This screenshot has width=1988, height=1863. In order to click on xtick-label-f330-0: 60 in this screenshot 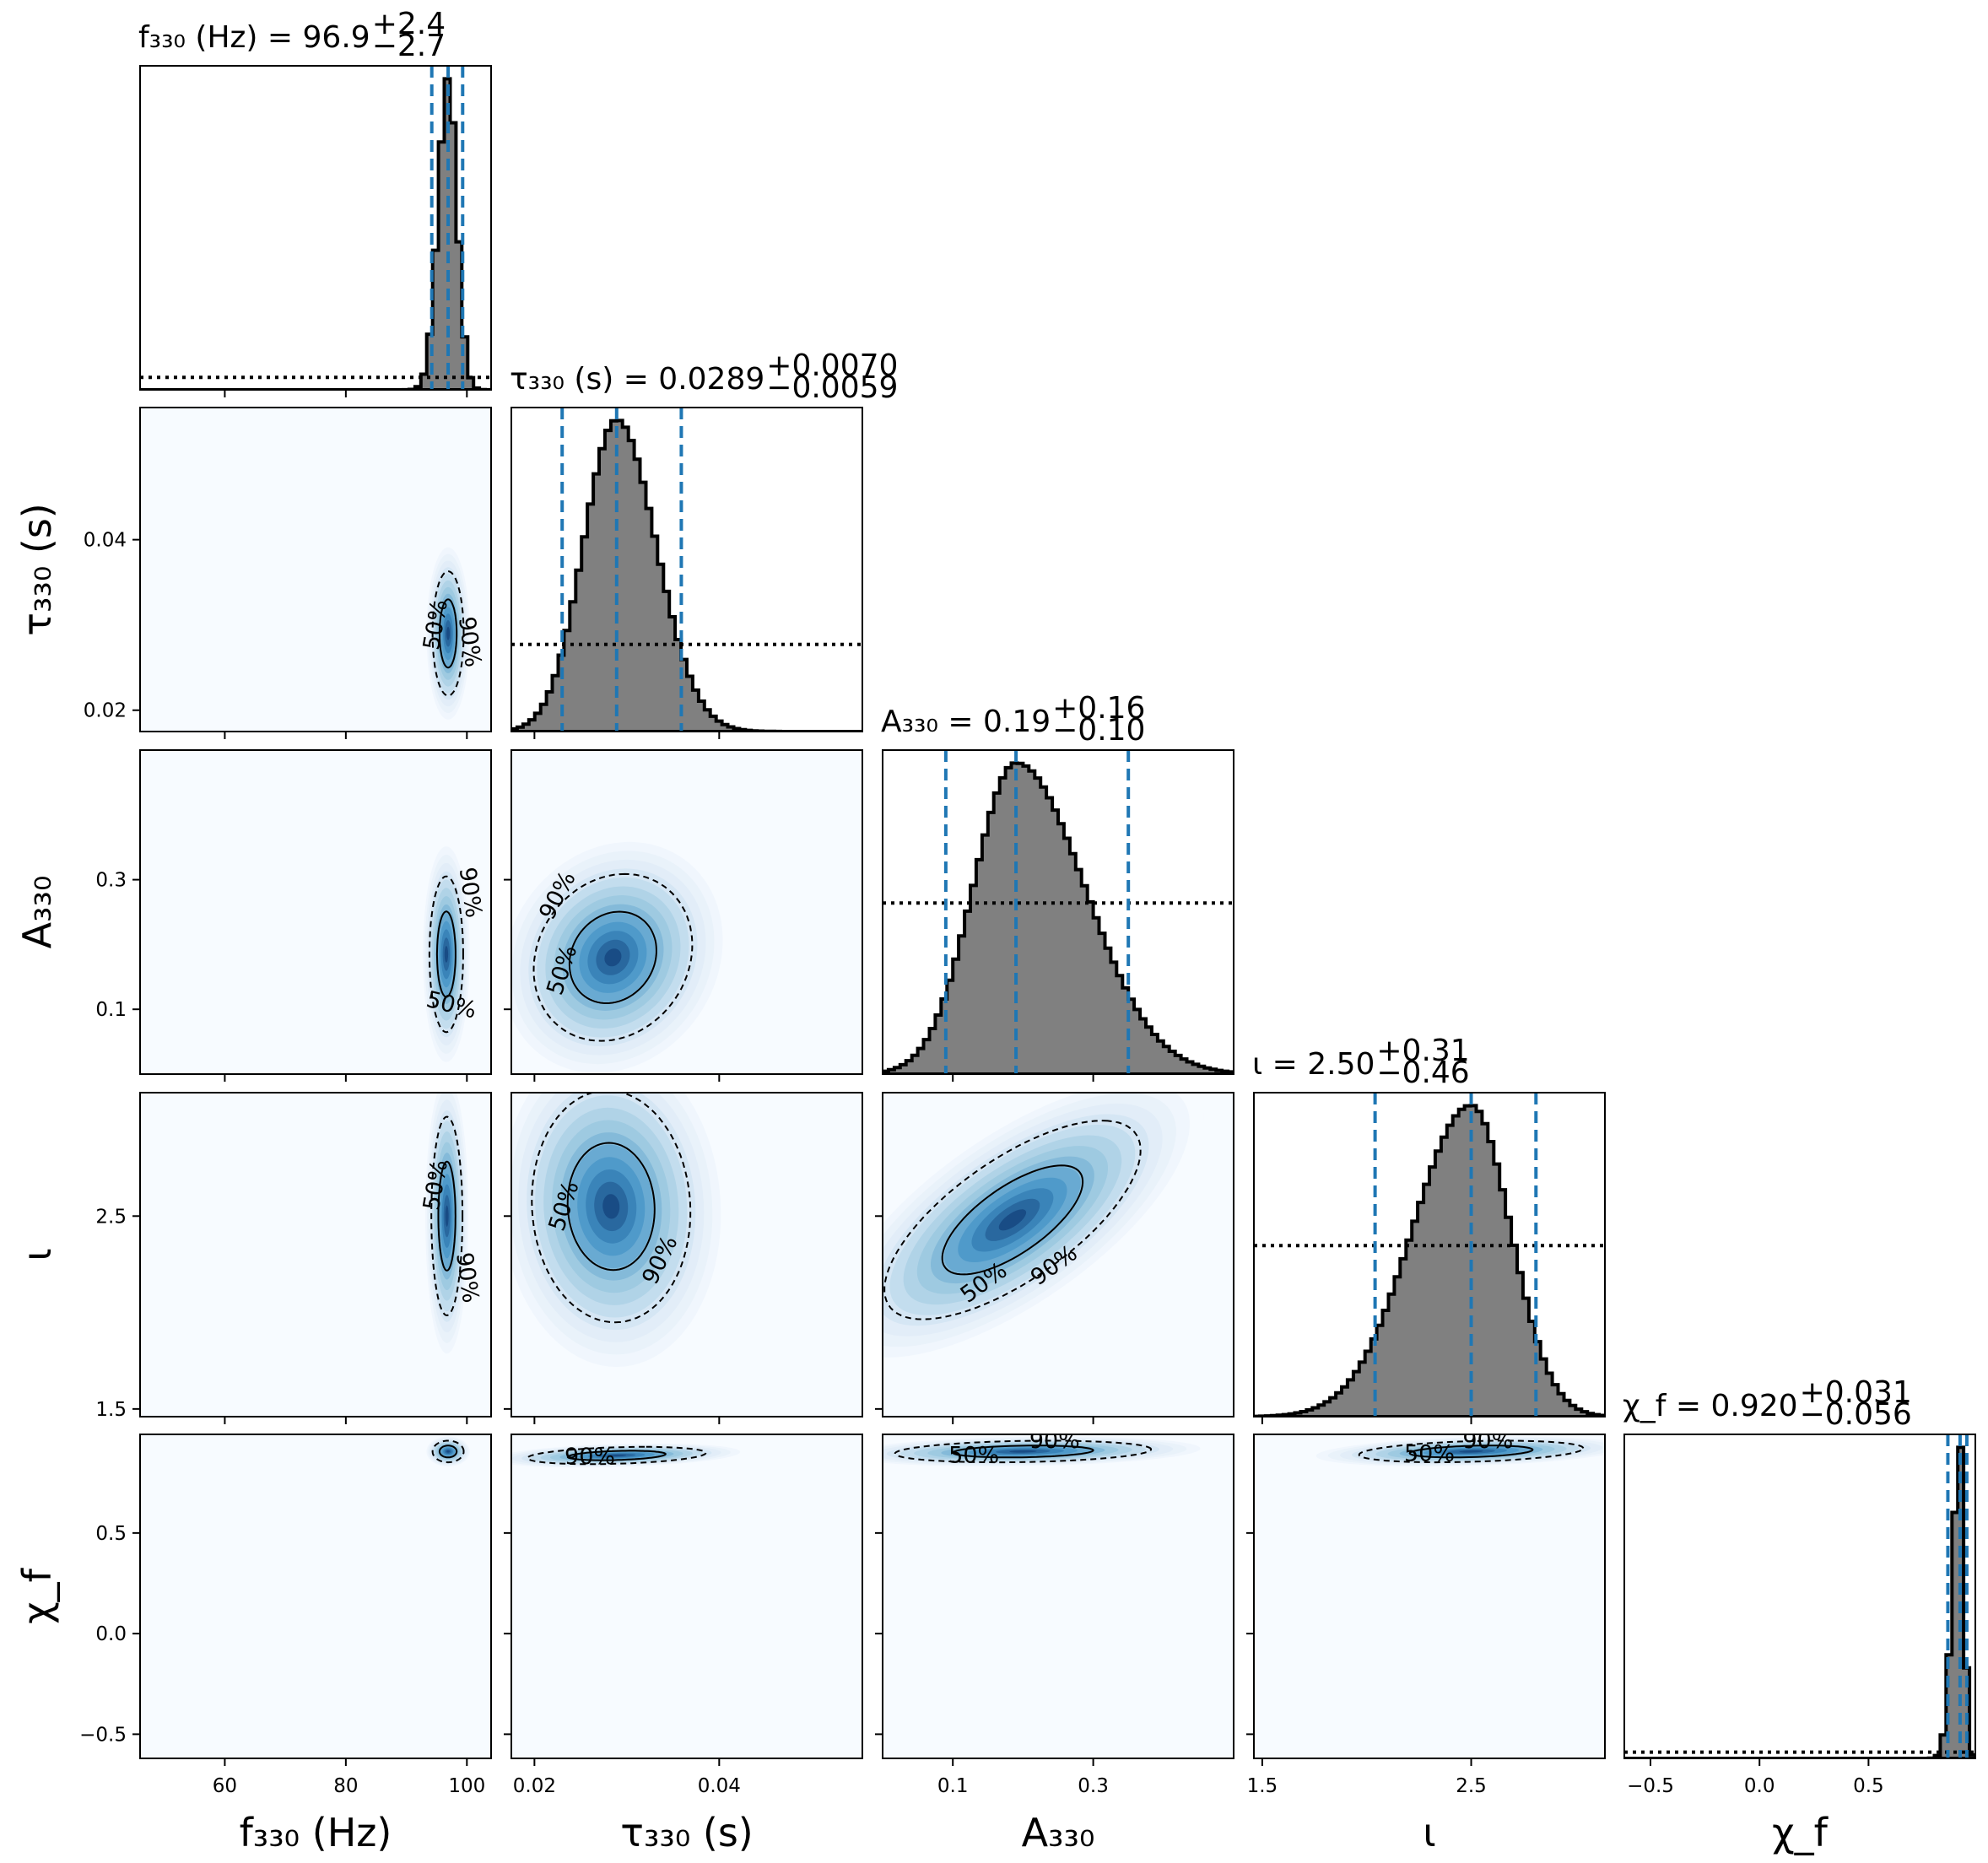, I will do `click(225, 1786)`.